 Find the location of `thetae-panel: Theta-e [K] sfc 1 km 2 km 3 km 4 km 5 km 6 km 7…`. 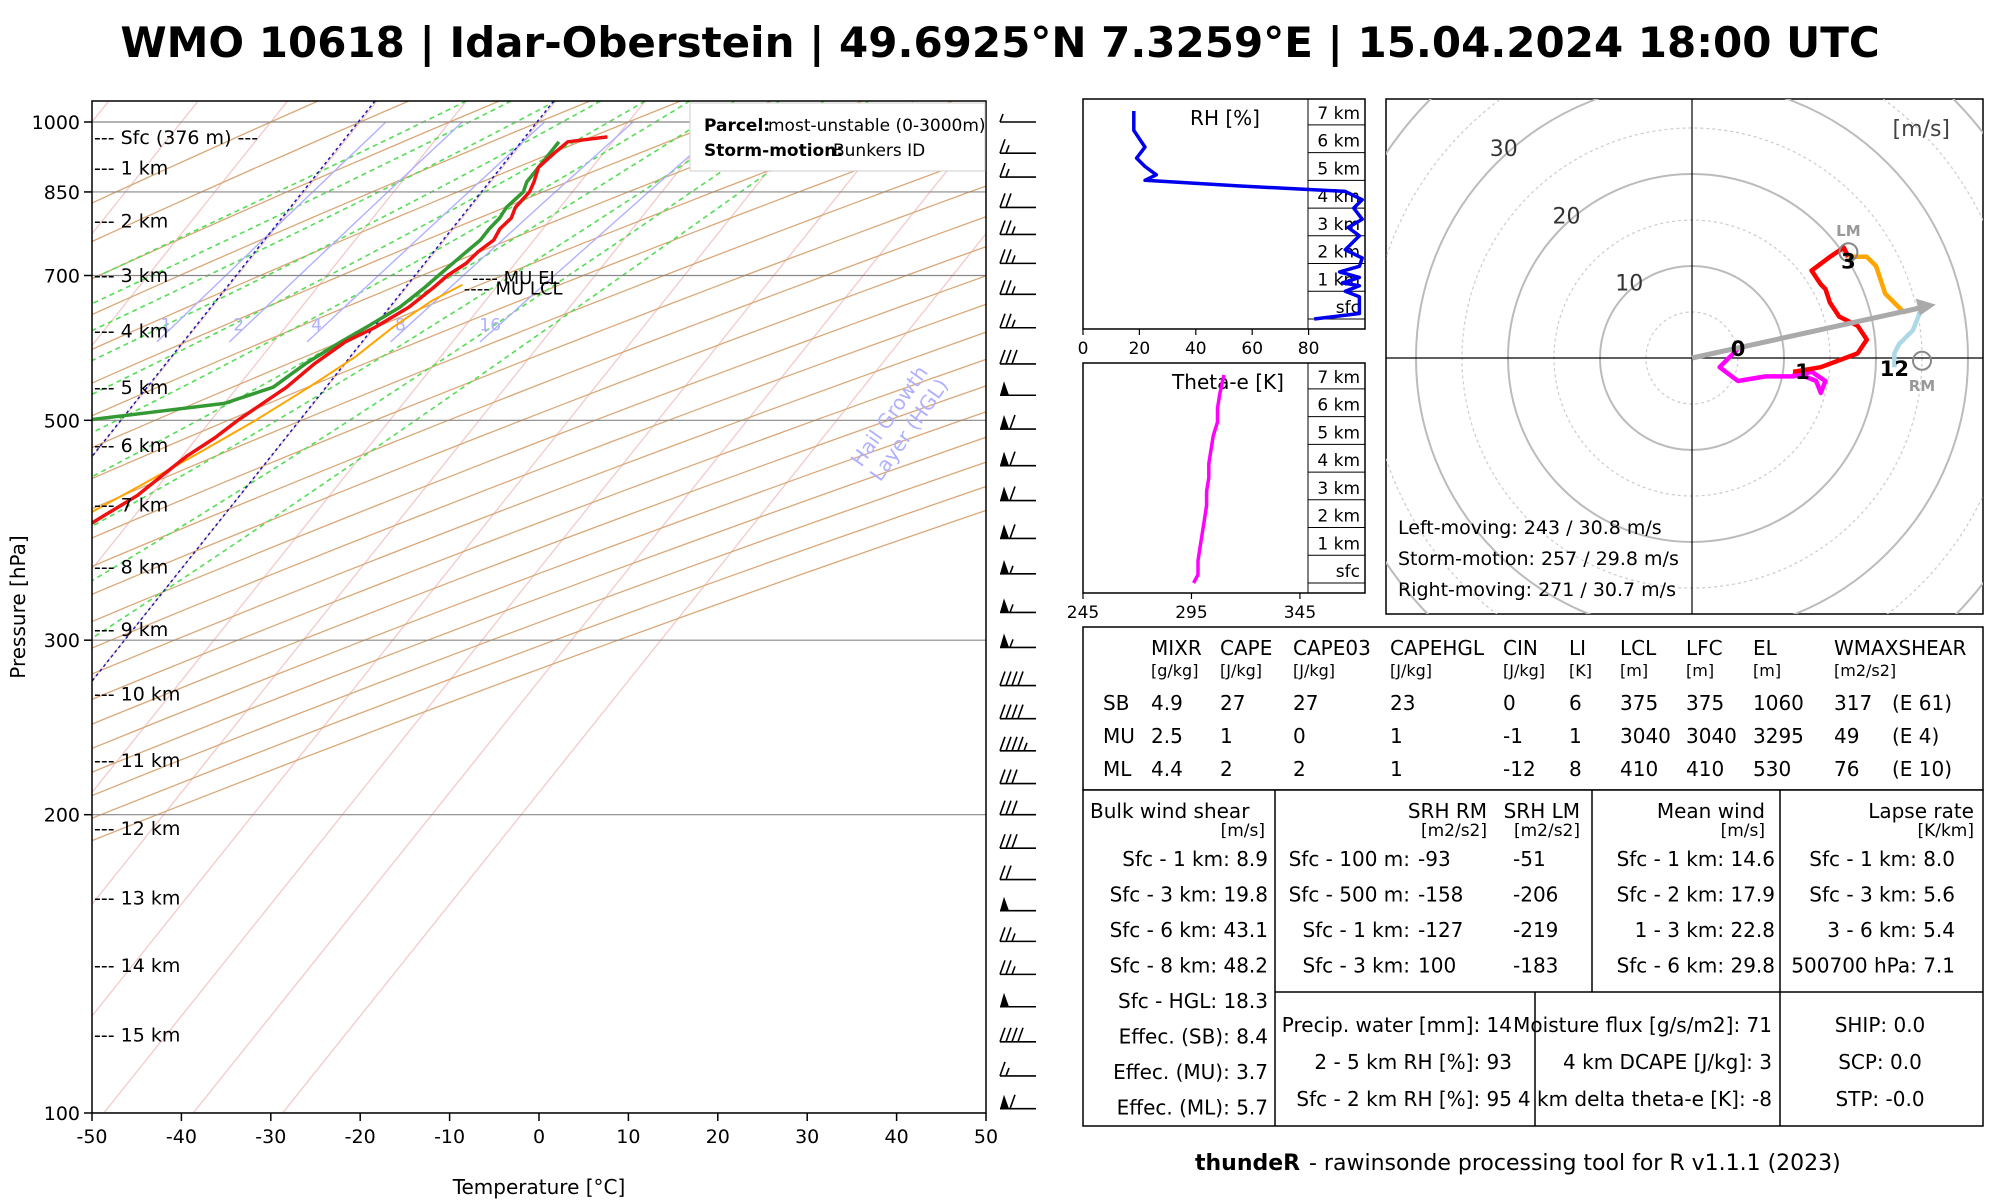

thetae-panel: Theta-e [K] sfc 1 km 2 km 3 km 4 km 5 km 6 km 7… is located at coordinates (1216, 492).